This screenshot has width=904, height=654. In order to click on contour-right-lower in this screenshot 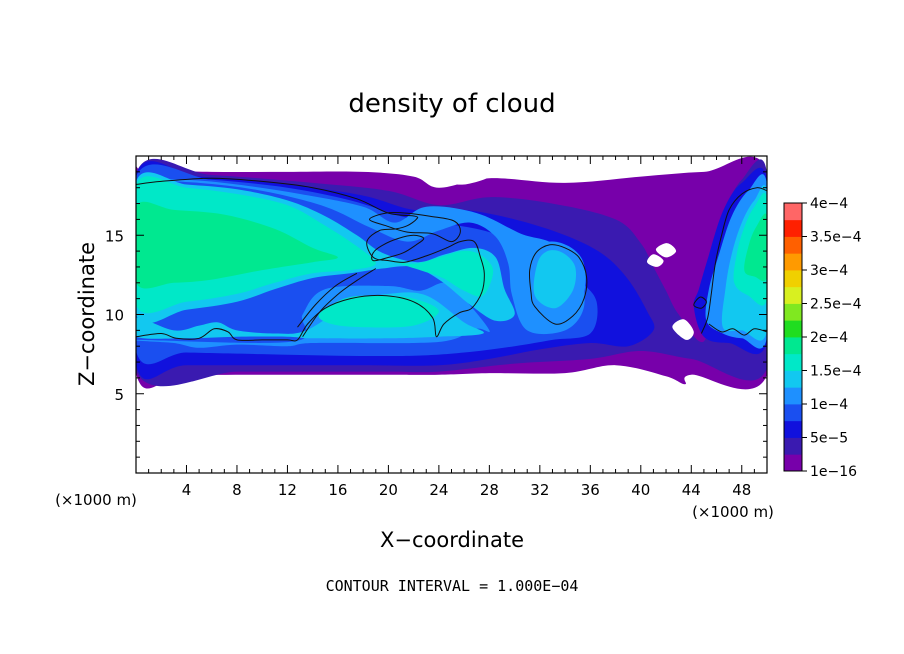, I will do `click(737, 329)`.